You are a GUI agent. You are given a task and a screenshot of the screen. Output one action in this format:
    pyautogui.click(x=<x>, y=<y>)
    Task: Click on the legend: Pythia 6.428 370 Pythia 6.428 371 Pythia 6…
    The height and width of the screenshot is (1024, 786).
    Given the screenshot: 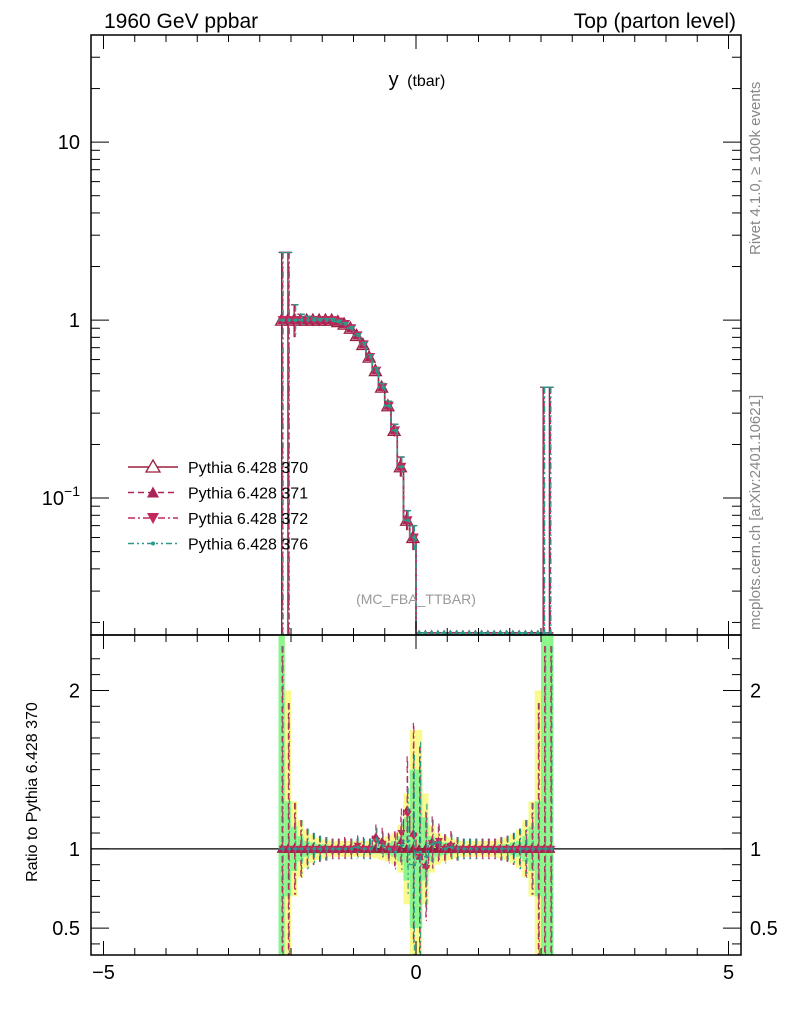 What is the action you would take?
    pyautogui.click(x=218, y=506)
    